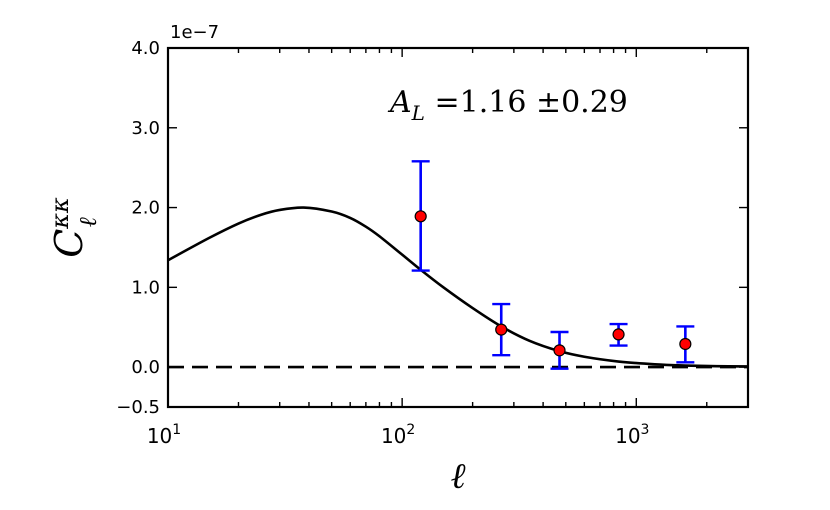 The image size is (830, 510). I want to click on y-tick-label: 3.0, so click(145, 128).